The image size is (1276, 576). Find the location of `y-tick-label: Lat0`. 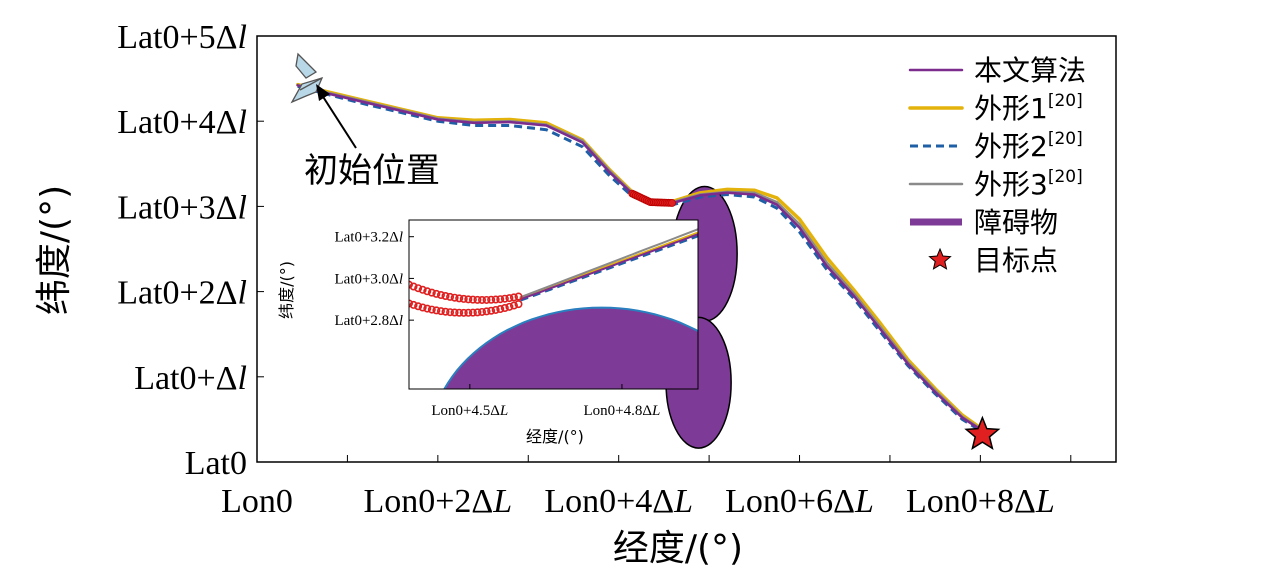

y-tick-label: Lat0 is located at coordinates (216, 463).